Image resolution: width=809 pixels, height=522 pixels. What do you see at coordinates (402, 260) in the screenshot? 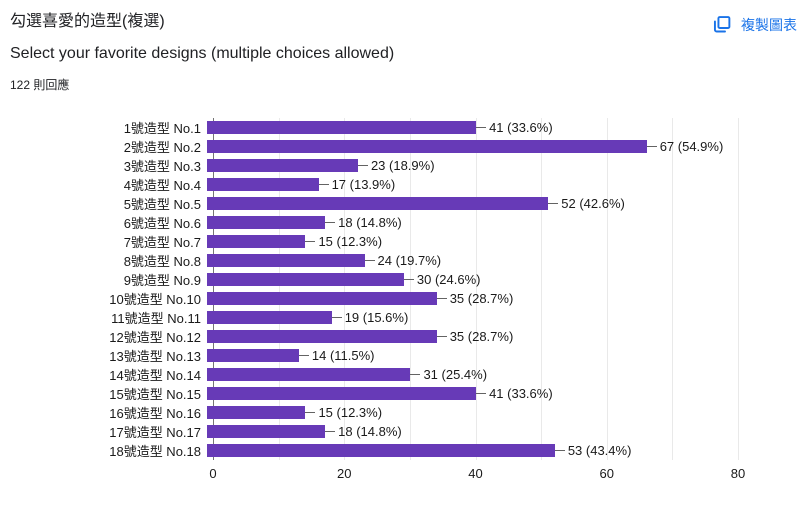
I see `value-annotation: 24 (19.7%)` at bounding box center [402, 260].